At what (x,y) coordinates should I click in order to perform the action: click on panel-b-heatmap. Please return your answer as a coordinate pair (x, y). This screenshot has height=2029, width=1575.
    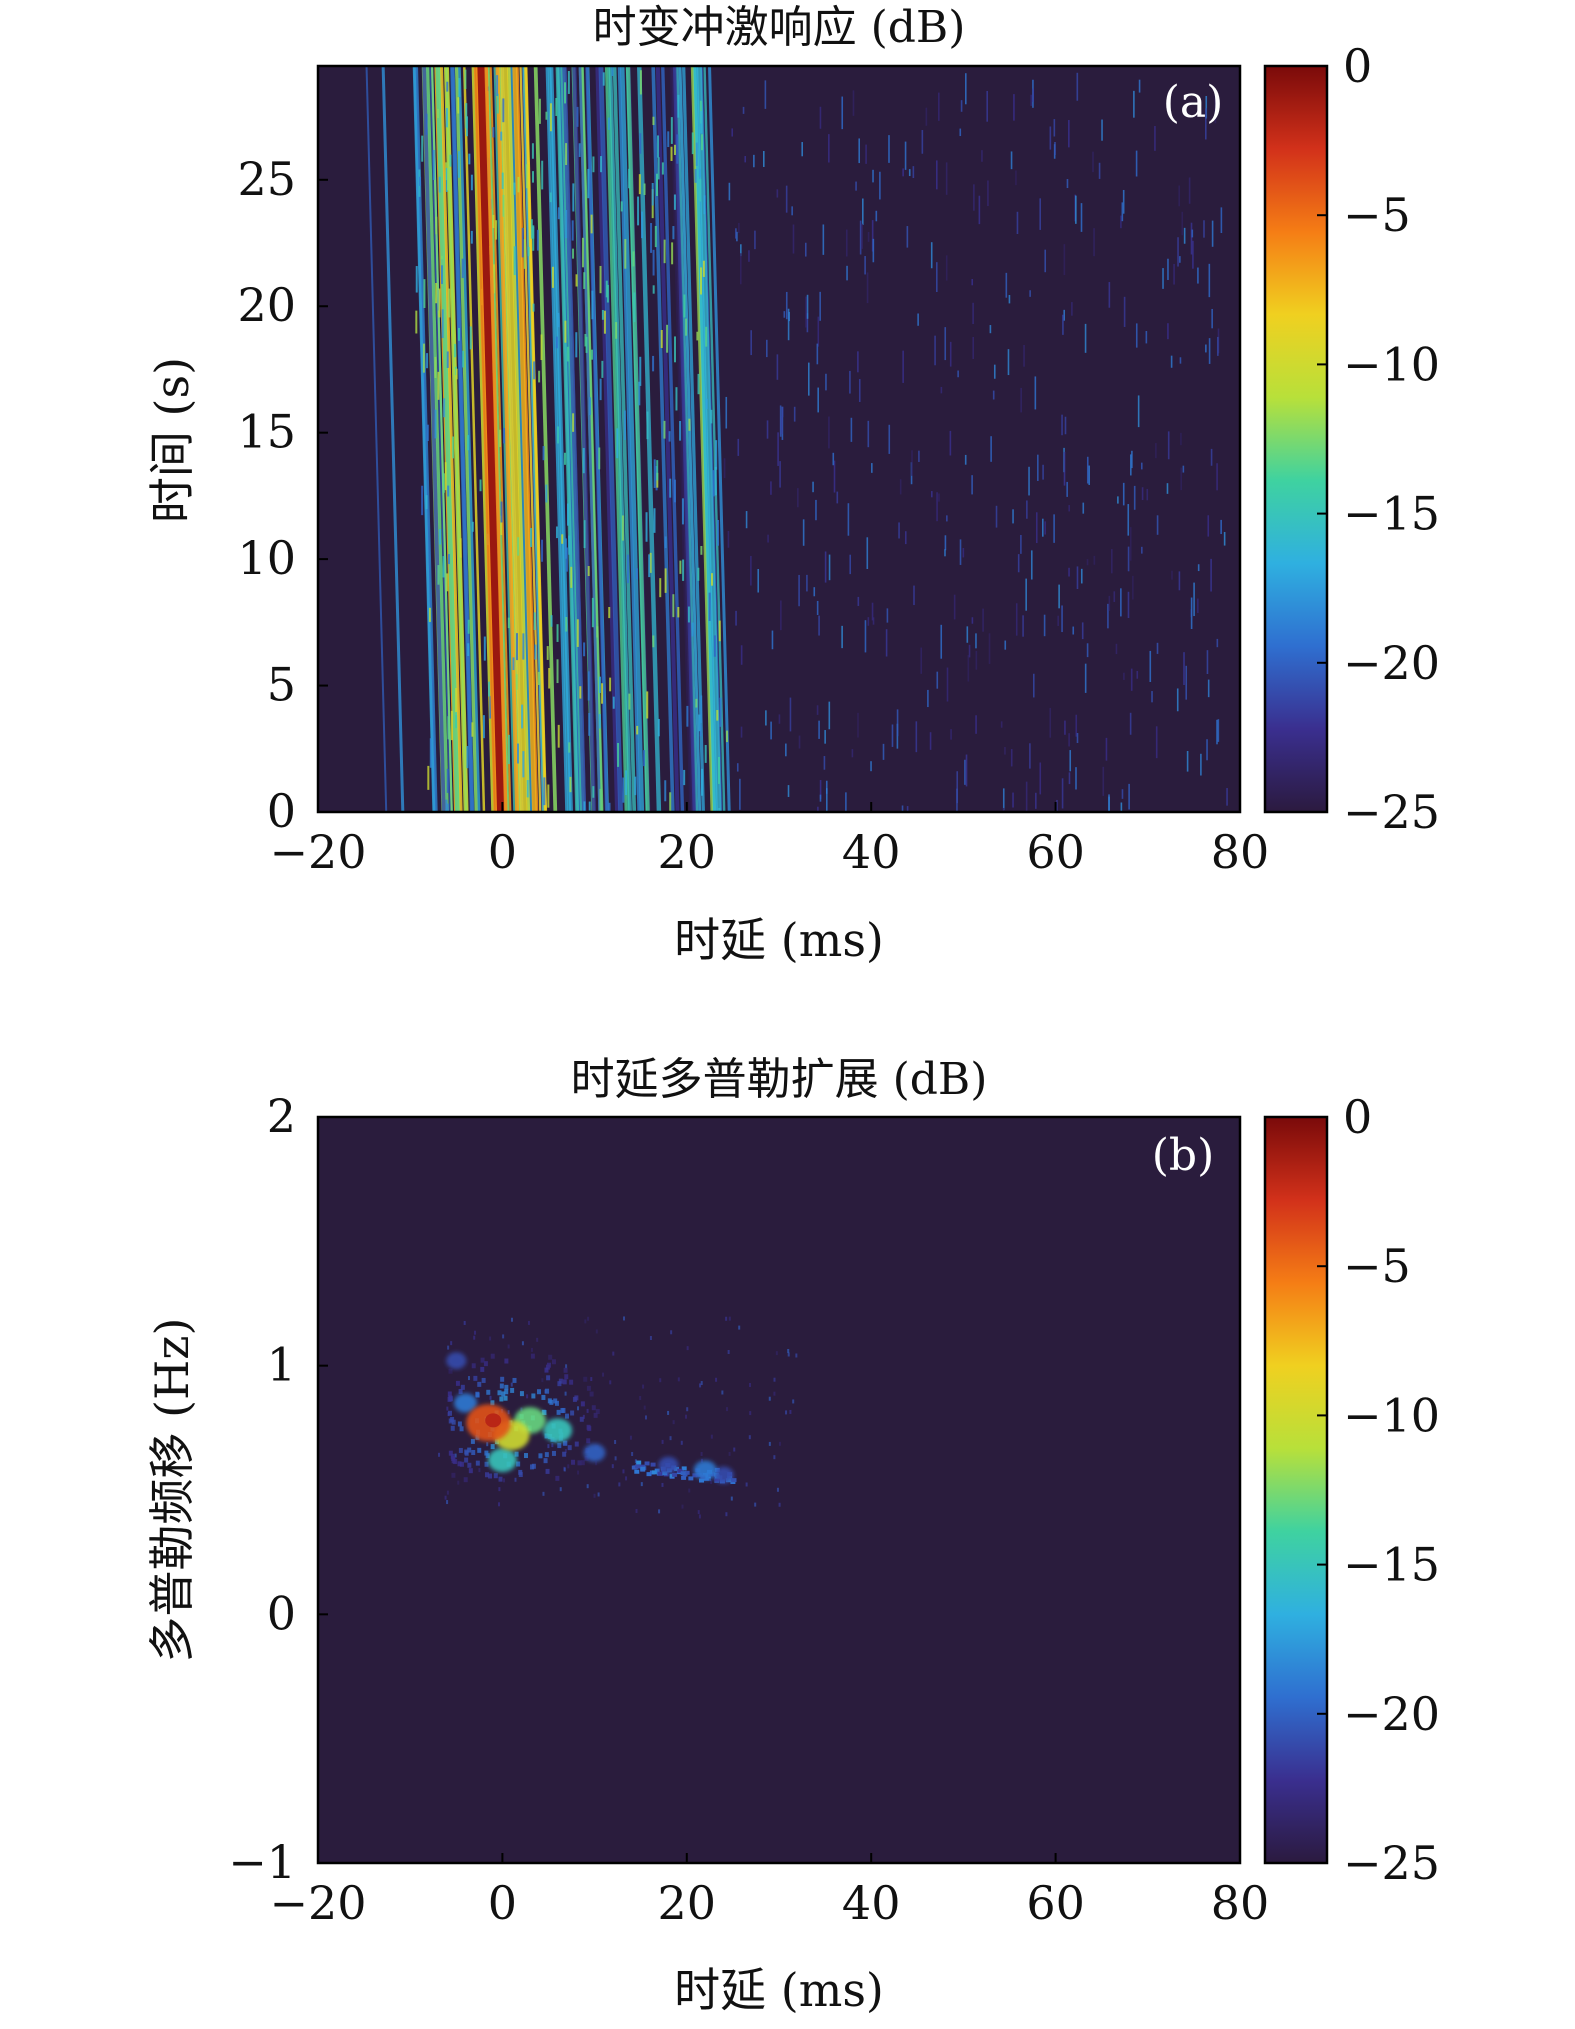
    Looking at the image, I should click on (618, 1417).